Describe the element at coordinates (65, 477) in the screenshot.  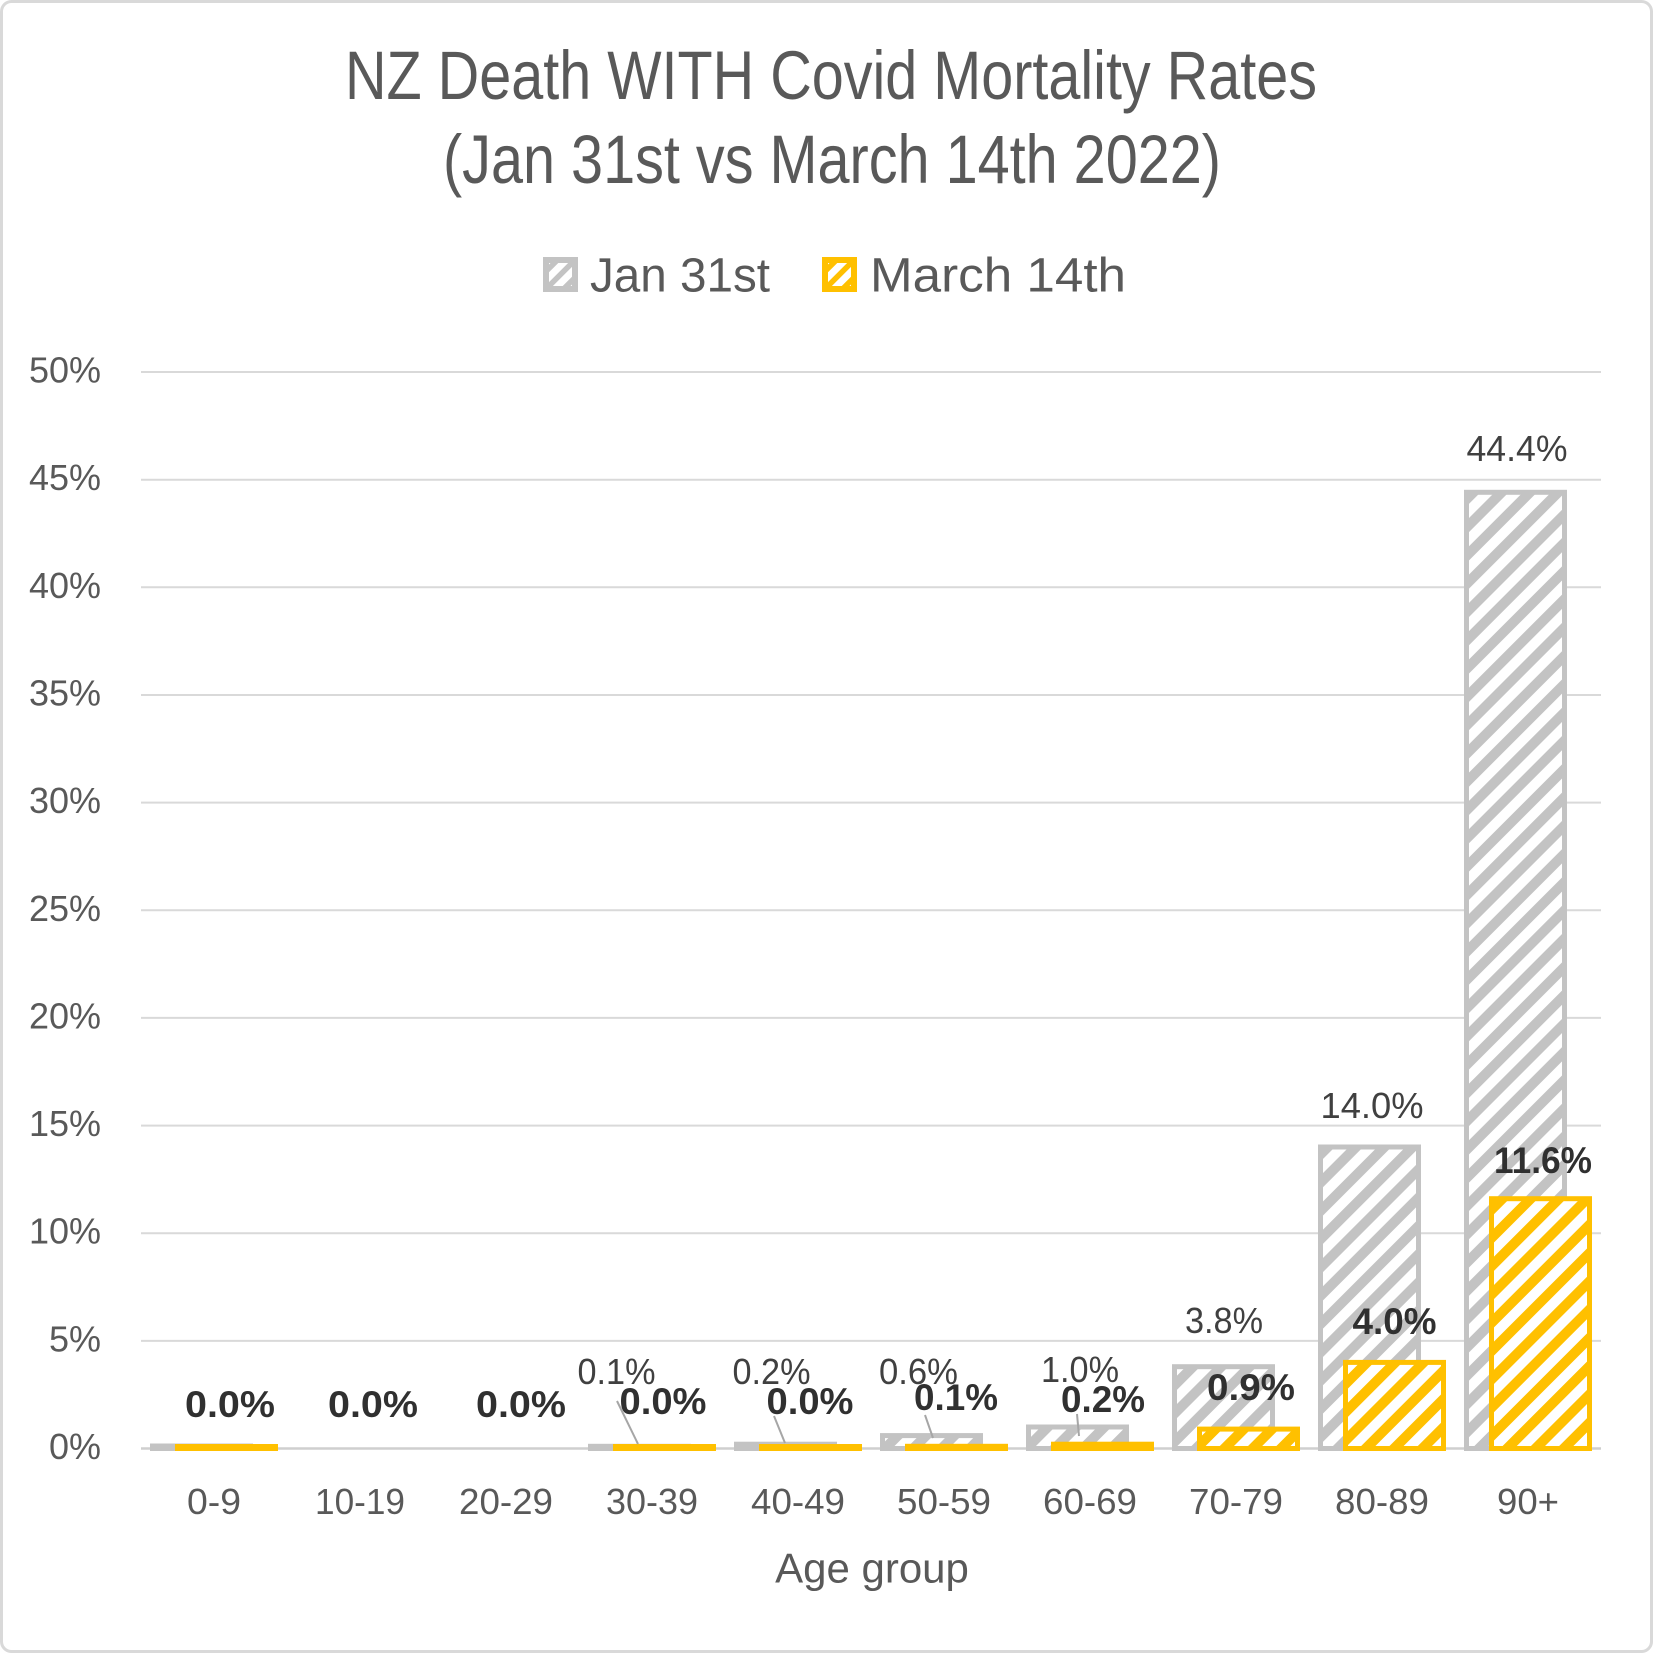
I see `svg-text: 45%` at that location.